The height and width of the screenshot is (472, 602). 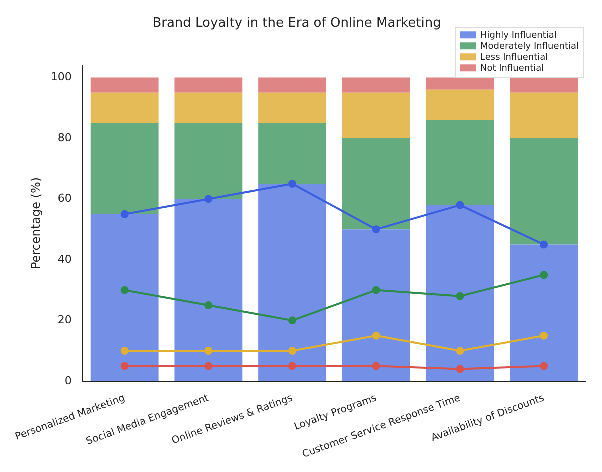 I want to click on y-axis-title: Percentage (%), so click(x=35, y=223).